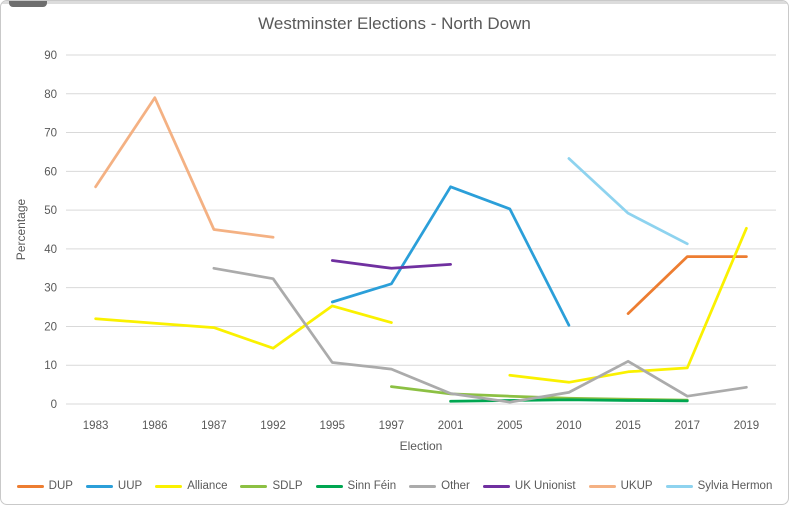  What do you see at coordinates (155, 426) in the screenshot?
I see `x-tick-label: 1986` at bounding box center [155, 426].